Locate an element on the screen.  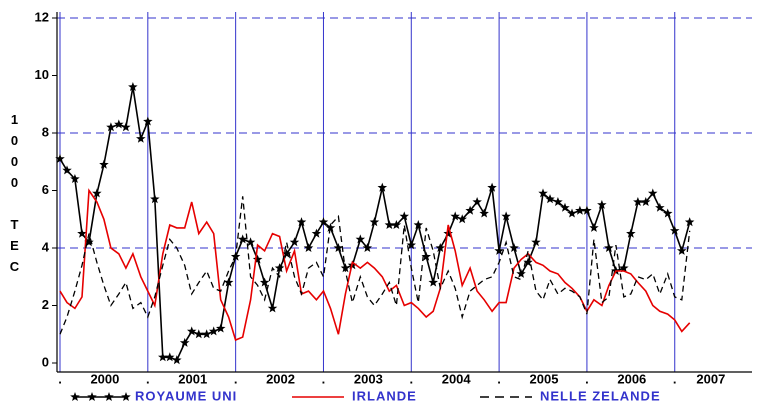
x-year-label: 2002 is located at coordinates (280, 378).